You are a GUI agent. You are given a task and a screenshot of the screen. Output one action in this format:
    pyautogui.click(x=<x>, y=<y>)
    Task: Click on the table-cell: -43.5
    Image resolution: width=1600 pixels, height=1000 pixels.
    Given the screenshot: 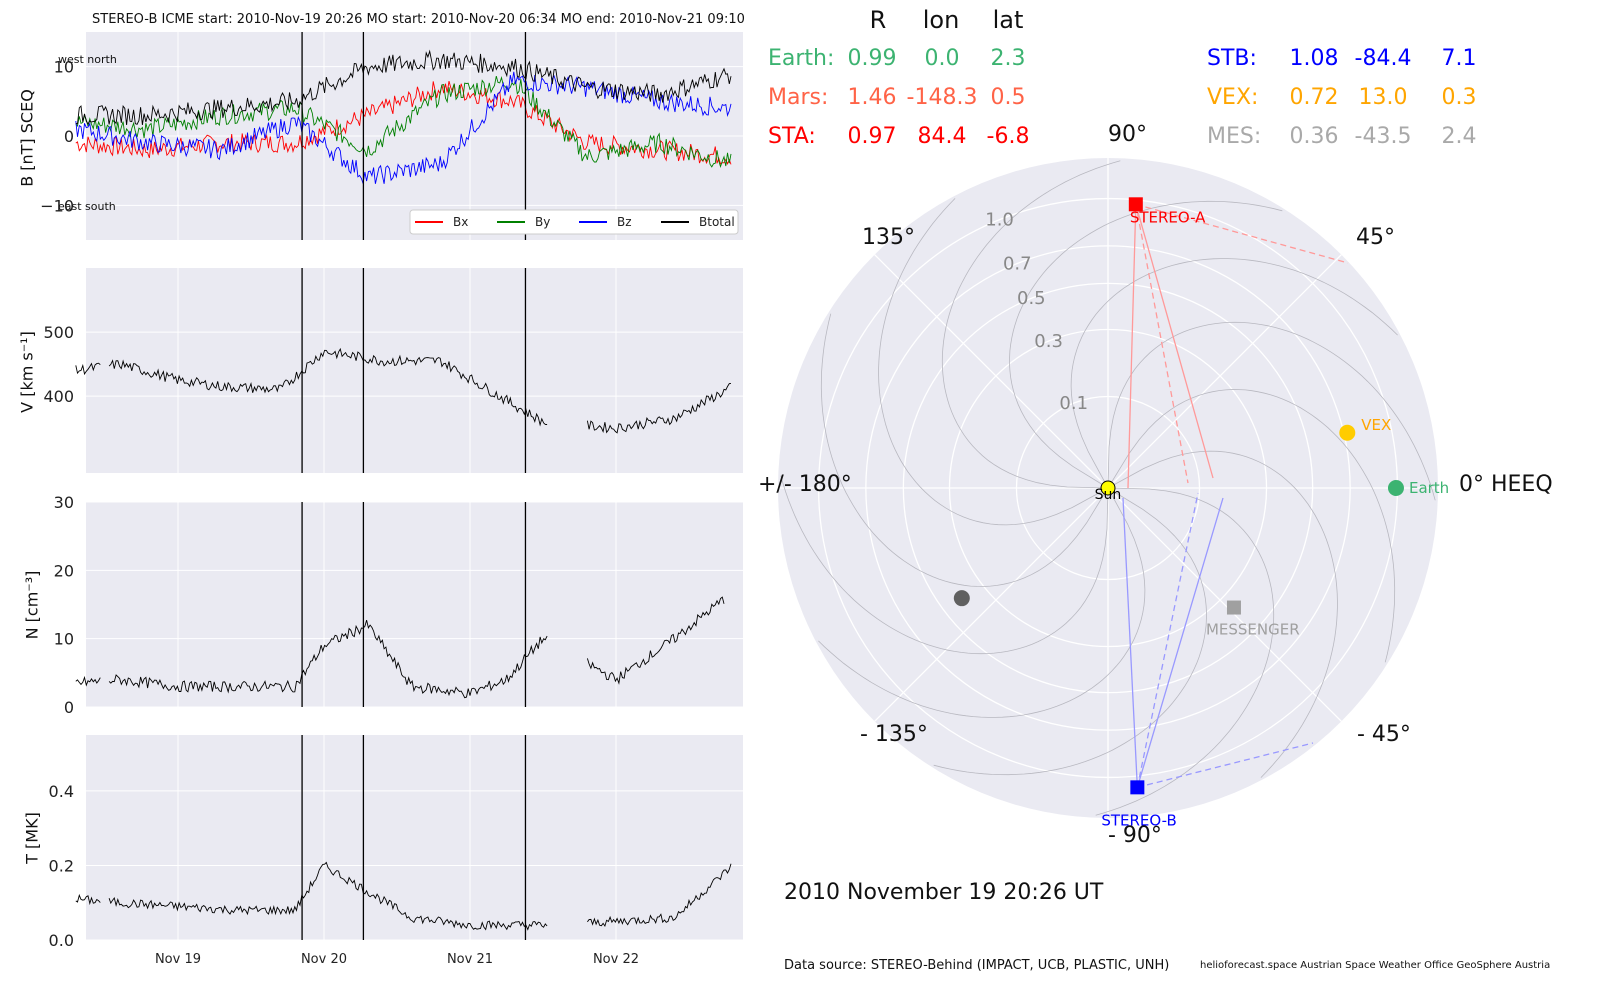 What is the action you would take?
    pyautogui.click(x=1383, y=136)
    